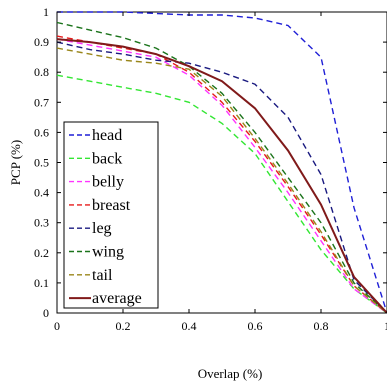 The height and width of the screenshot is (381, 387). Describe the element at coordinates (41, 102) in the screenshot. I see `y-tick-label: 0.7` at that location.